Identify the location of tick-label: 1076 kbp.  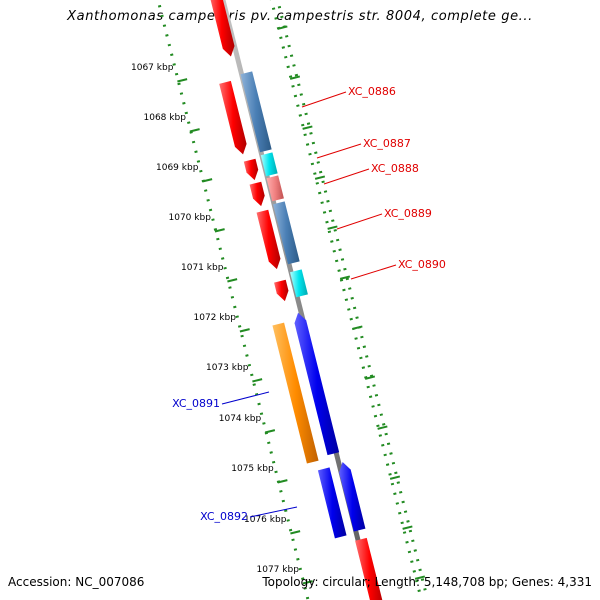
(265, 520).